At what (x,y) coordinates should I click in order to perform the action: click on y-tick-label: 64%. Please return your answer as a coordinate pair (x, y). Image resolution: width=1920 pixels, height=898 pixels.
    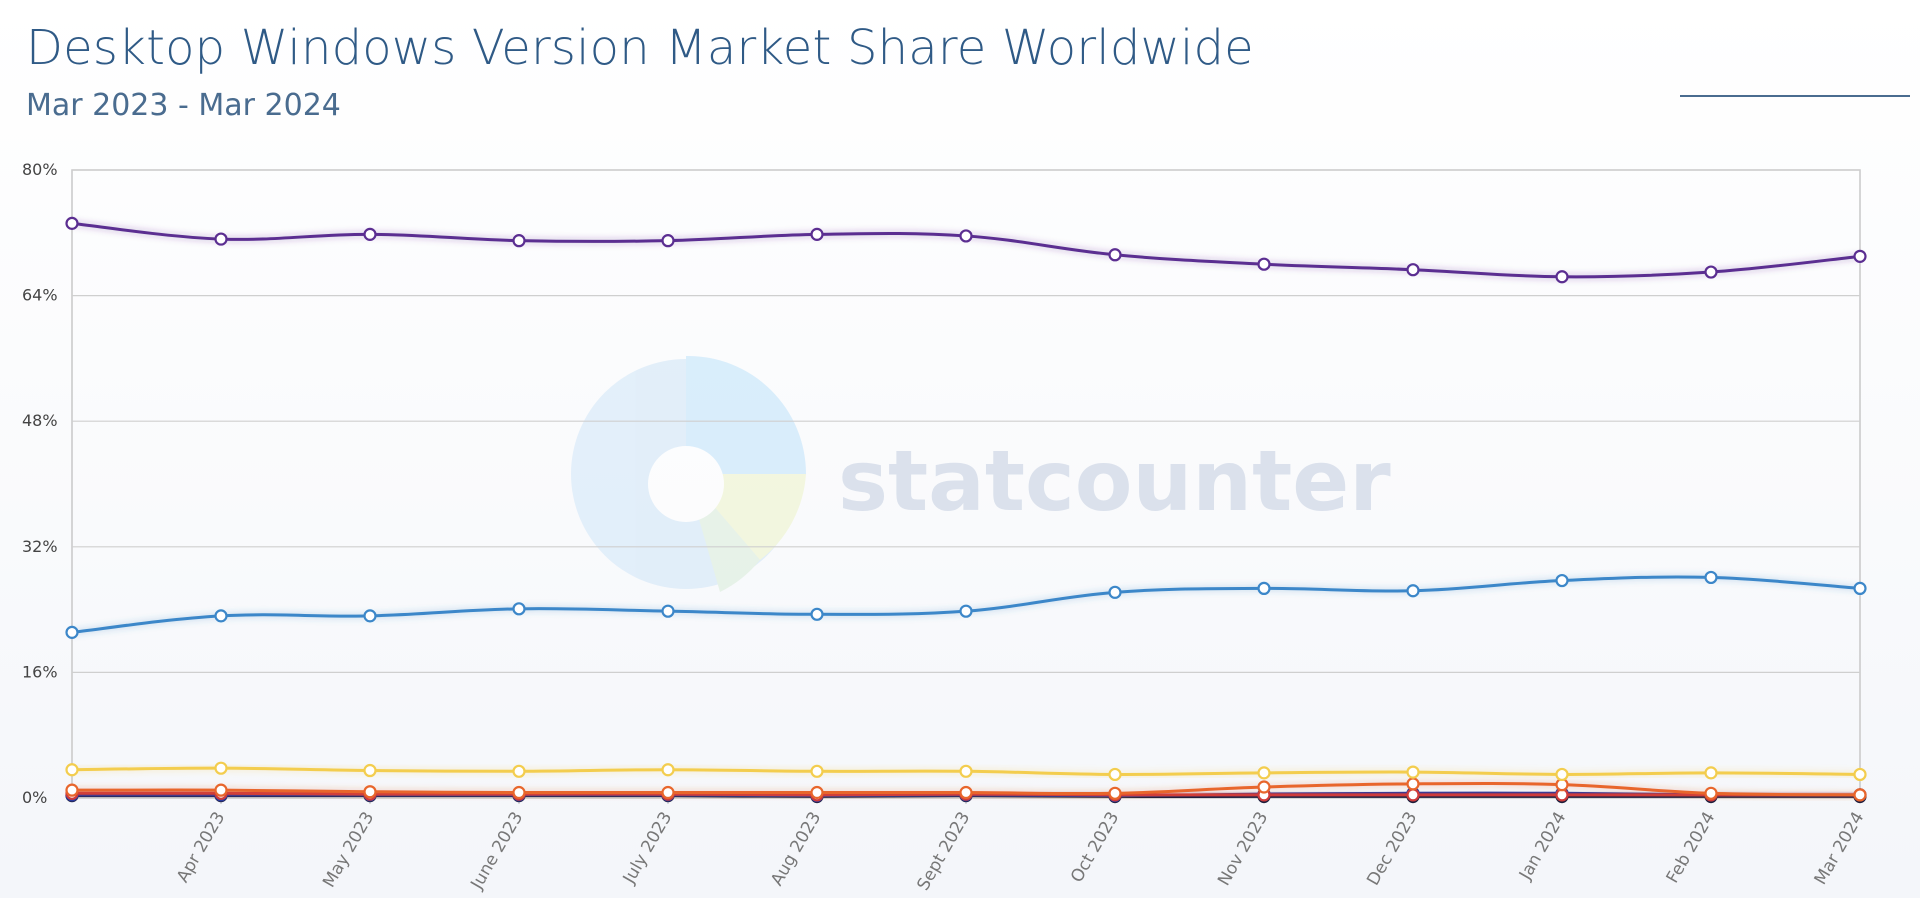
    Looking at the image, I should click on (40, 295).